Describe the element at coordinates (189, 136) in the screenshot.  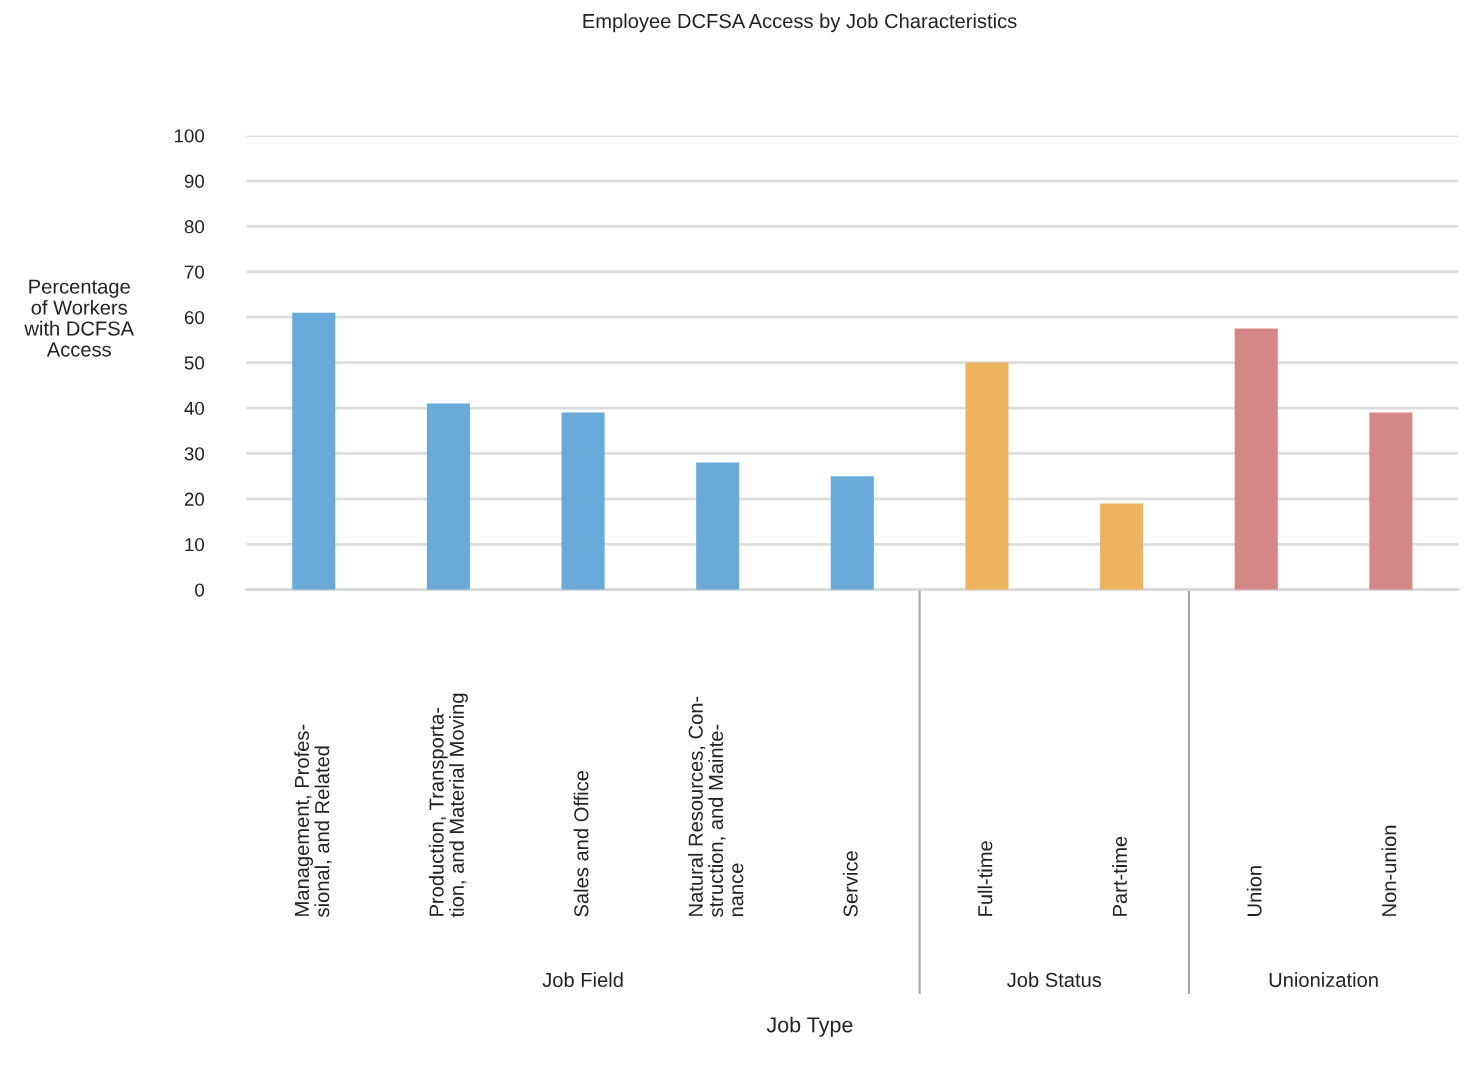
I see `y-tick-label: 100` at that location.